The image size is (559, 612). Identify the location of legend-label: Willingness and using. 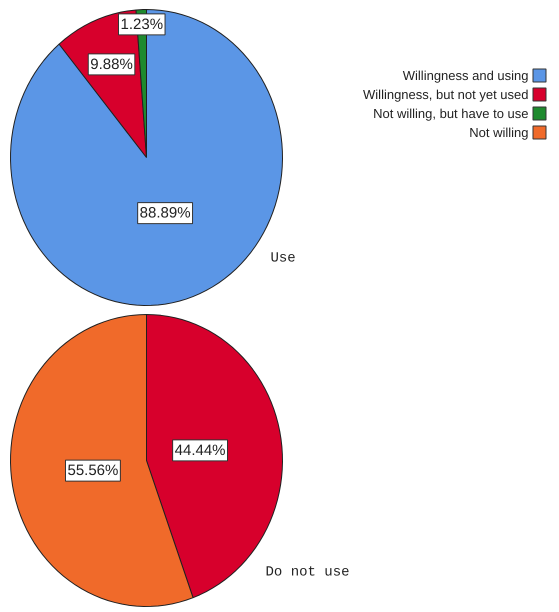
(465, 75).